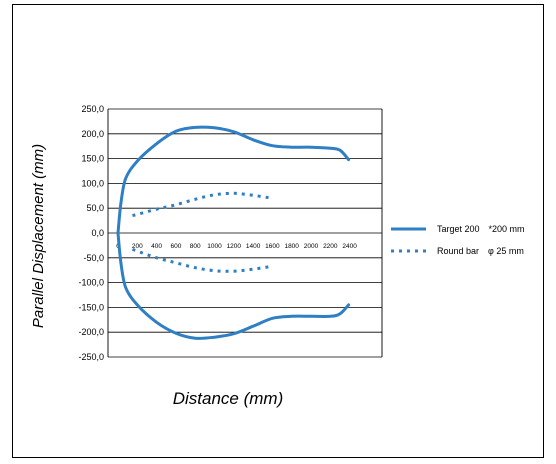 The image size is (556, 464). What do you see at coordinates (91, 357) in the screenshot?
I see `y-tick-label: -250,0` at bounding box center [91, 357].